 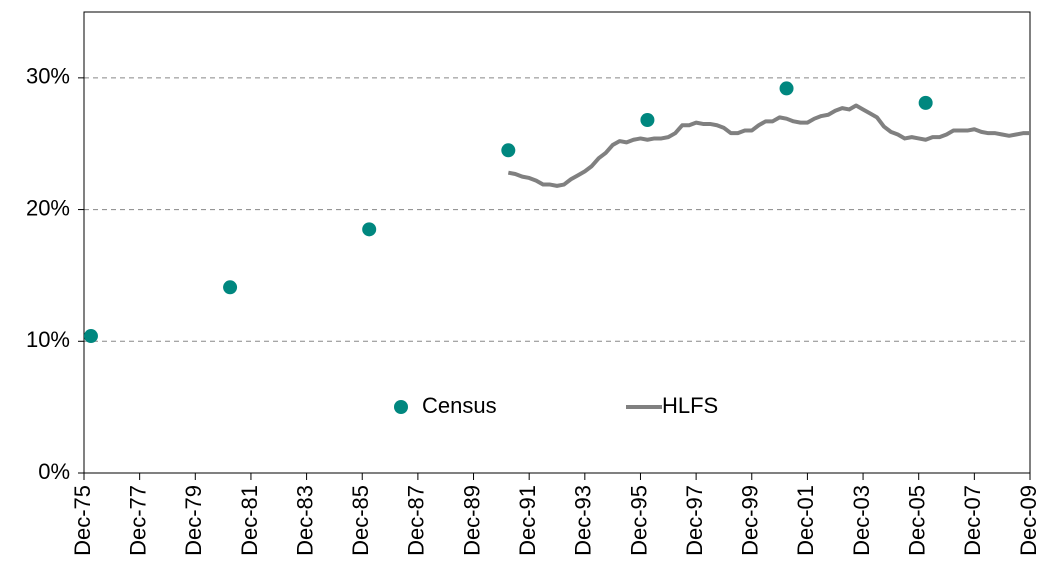 I want to click on x-tick-label: Dec-91, so click(x=527, y=520).